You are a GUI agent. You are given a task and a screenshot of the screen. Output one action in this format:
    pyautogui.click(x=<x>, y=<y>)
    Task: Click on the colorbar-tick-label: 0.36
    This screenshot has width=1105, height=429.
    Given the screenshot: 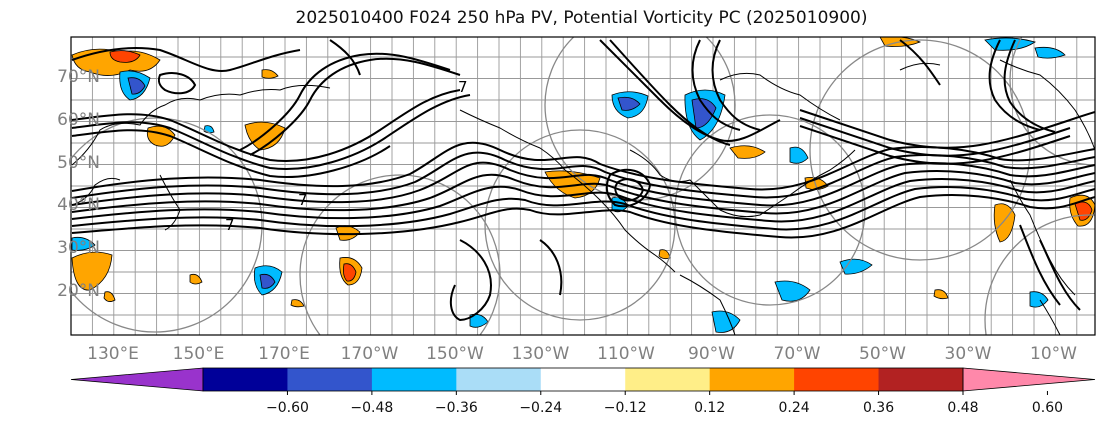 What is the action you would take?
    pyautogui.click(x=878, y=408)
    